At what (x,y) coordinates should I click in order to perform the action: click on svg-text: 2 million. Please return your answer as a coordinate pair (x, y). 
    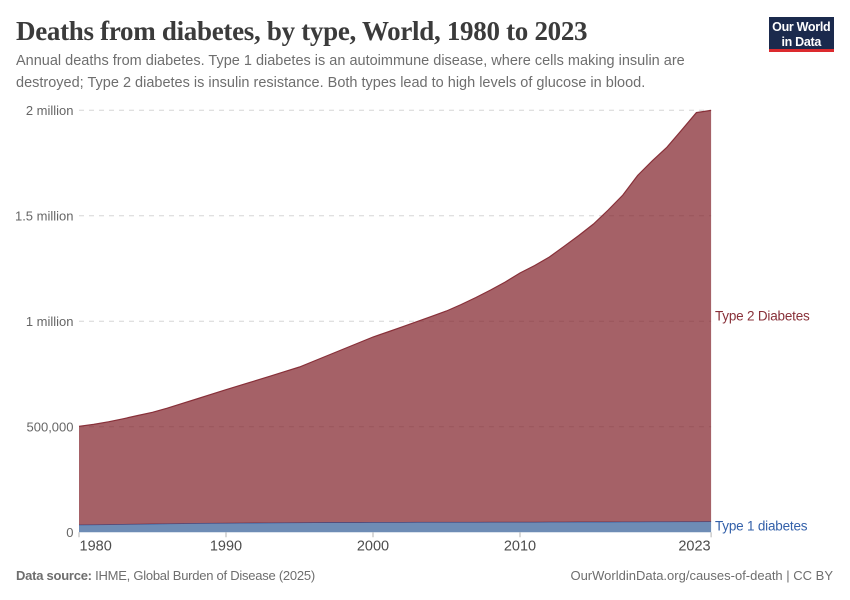
    Looking at the image, I should click on (50, 110).